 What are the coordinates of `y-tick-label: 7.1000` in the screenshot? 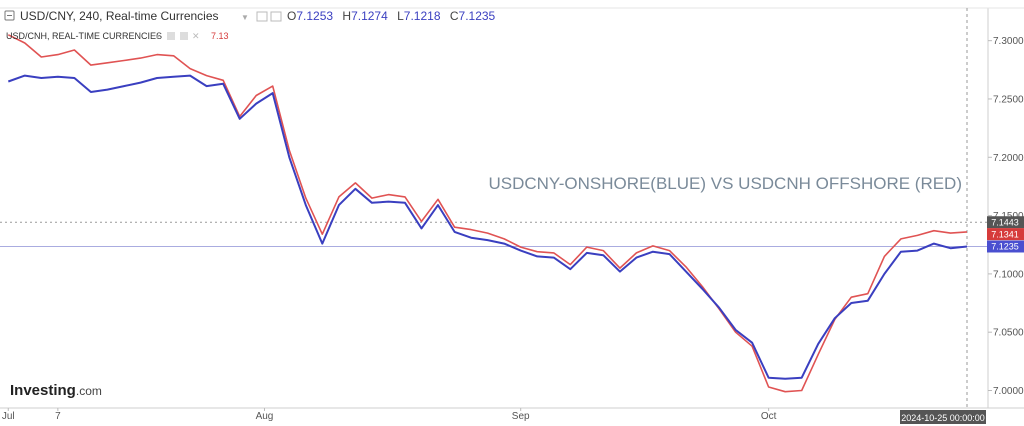 It's located at (1008, 274).